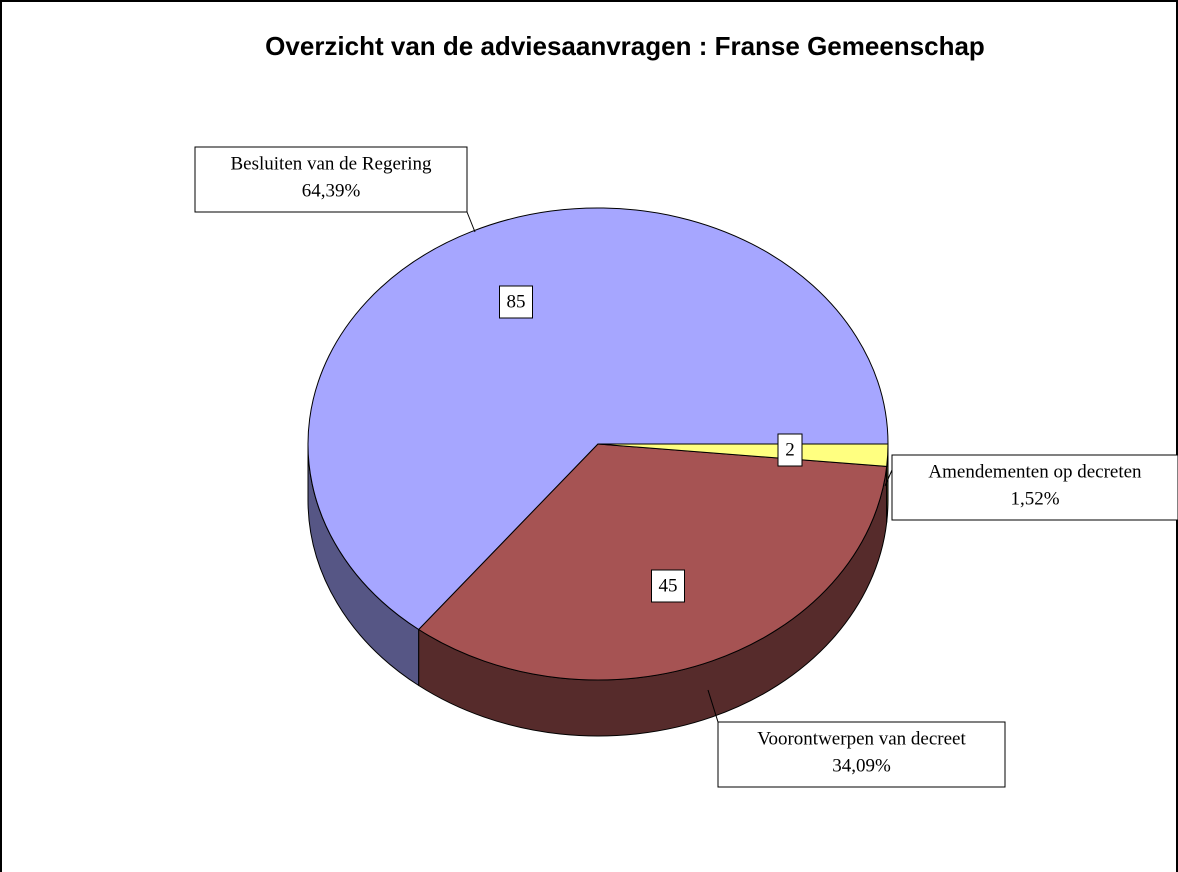  Describe the element at coordinates (1035, 471) in the screenshot. I see `category-label: Amendementen op decreten` at that location.